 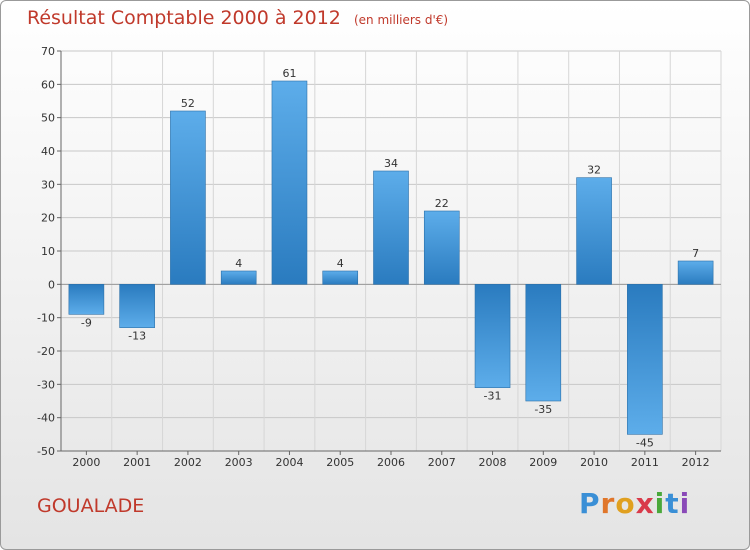 What do you see at coordinates (594, 231) in the screenshot?
I see `bar-2010` at bounding box center [594, 231].